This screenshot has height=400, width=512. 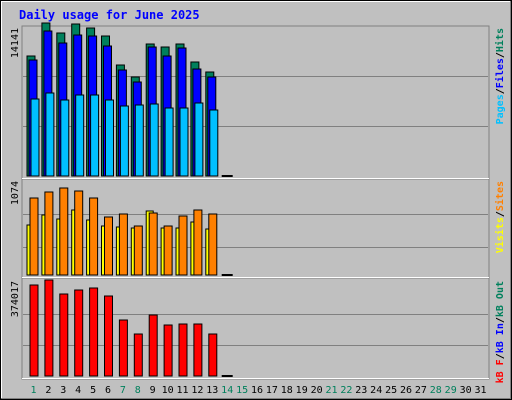 I want to click on middle-legend: Visits/Sites, so click(x=500, y=217).